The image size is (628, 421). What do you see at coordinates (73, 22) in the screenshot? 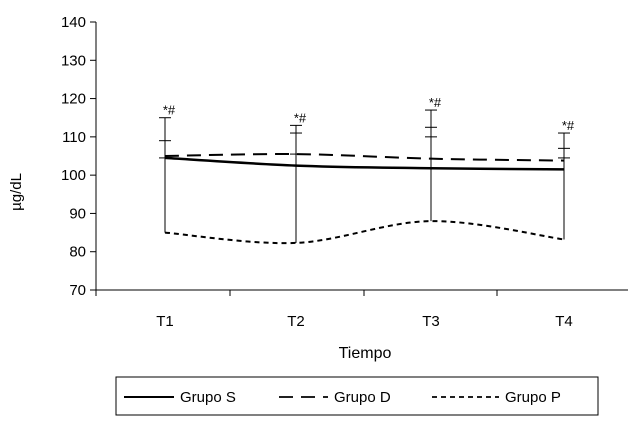
I see `y-tick-label: 140` at bounding box center [73, 22].